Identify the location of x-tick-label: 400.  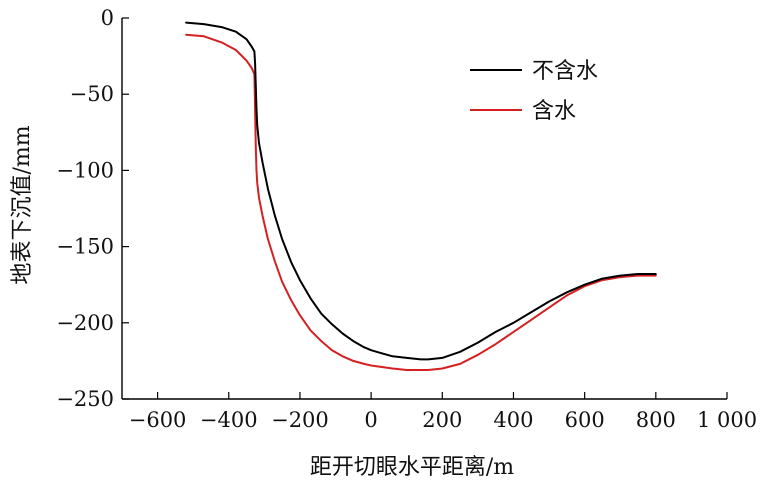
(513, 420).